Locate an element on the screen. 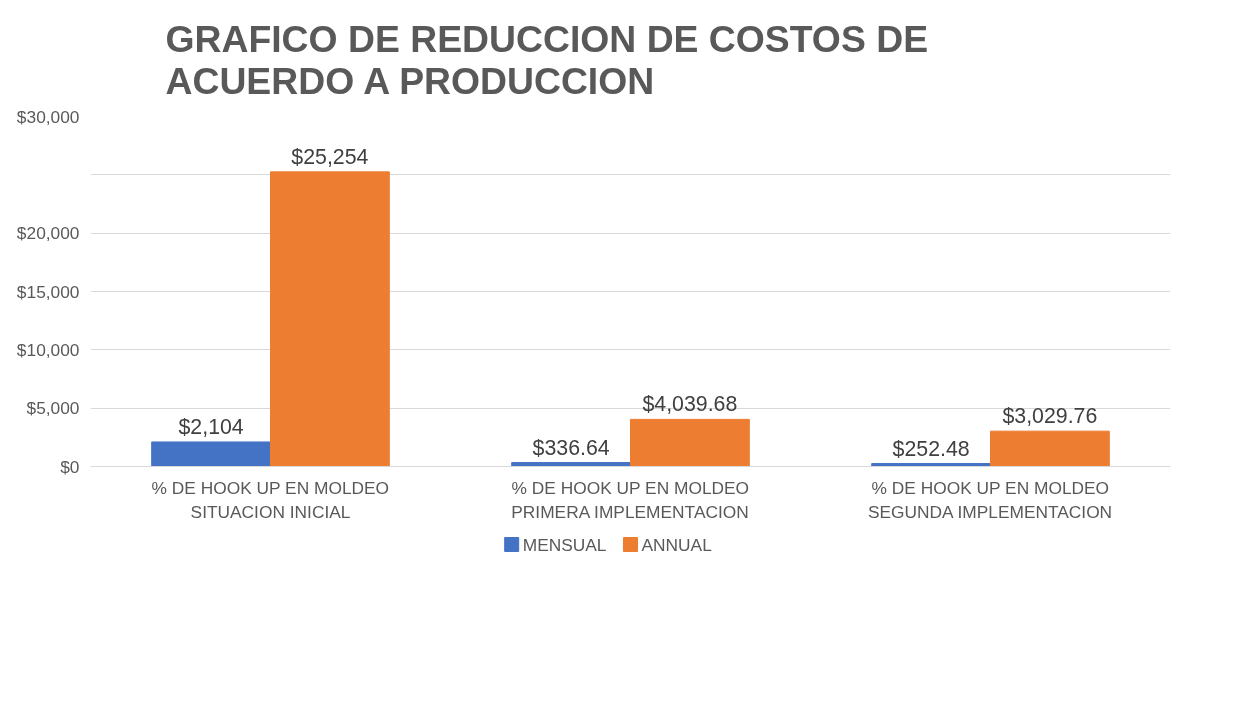 The image size is (1253, 717). legend-label: MENSUAL is located at coordinates (564, 544).